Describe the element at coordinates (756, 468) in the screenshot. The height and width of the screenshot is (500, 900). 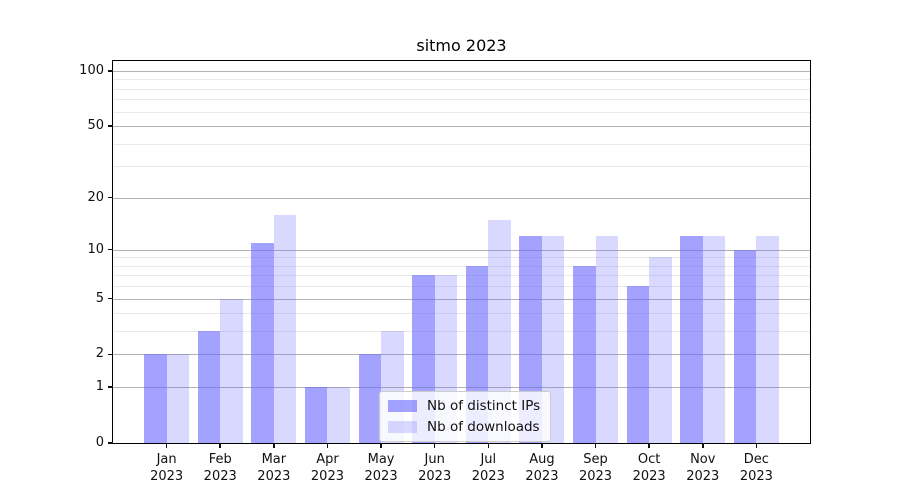
I see `x-tick-label-dec: Dec 2023` at that location.